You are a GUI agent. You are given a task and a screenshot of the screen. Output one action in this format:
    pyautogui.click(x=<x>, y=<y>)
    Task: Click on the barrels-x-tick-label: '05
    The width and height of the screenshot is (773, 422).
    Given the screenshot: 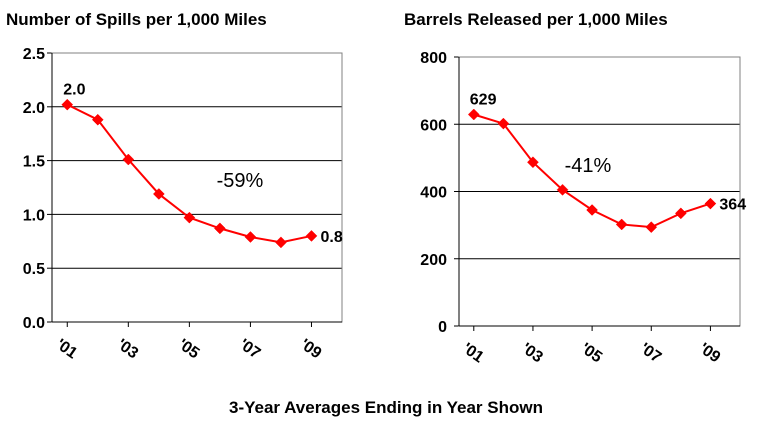 What is the action you would take?
    pyautogui.click(x=592, y=353)
    